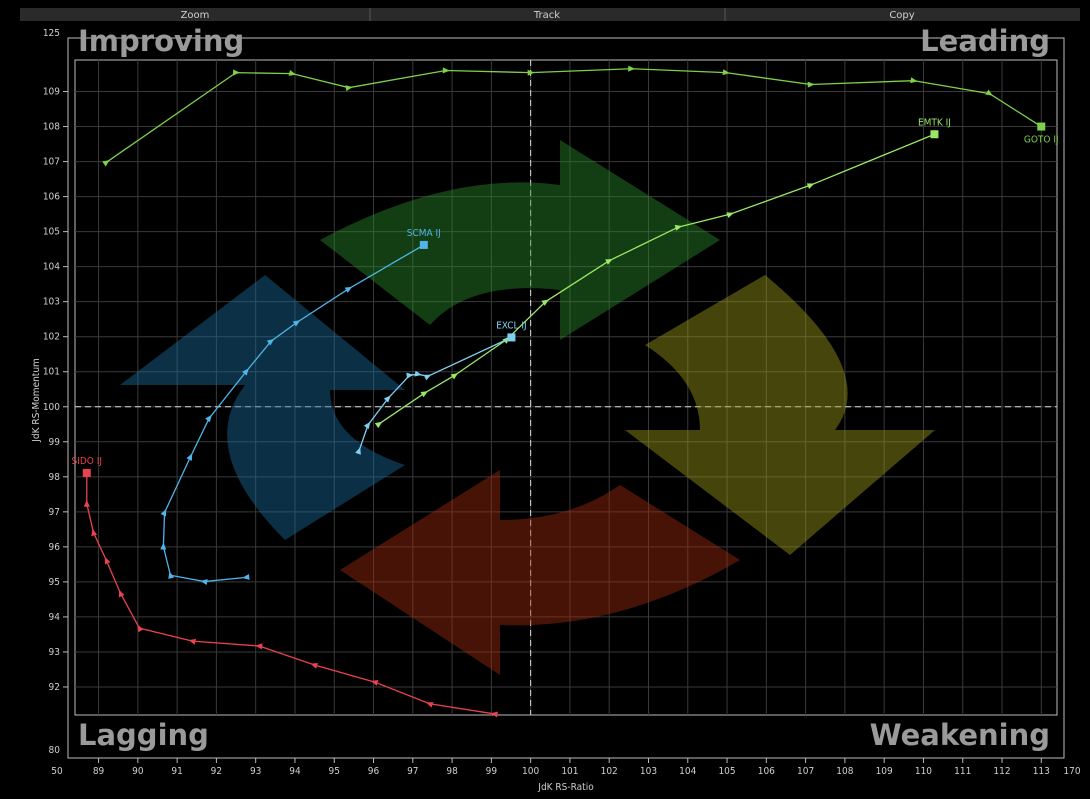 The height and width of the screenshot is (799, 1090). What do you see at coordinates (1001, 771) in the screenshot?
I see `x-tick-label: 112` at bounding box center [1001, 771].